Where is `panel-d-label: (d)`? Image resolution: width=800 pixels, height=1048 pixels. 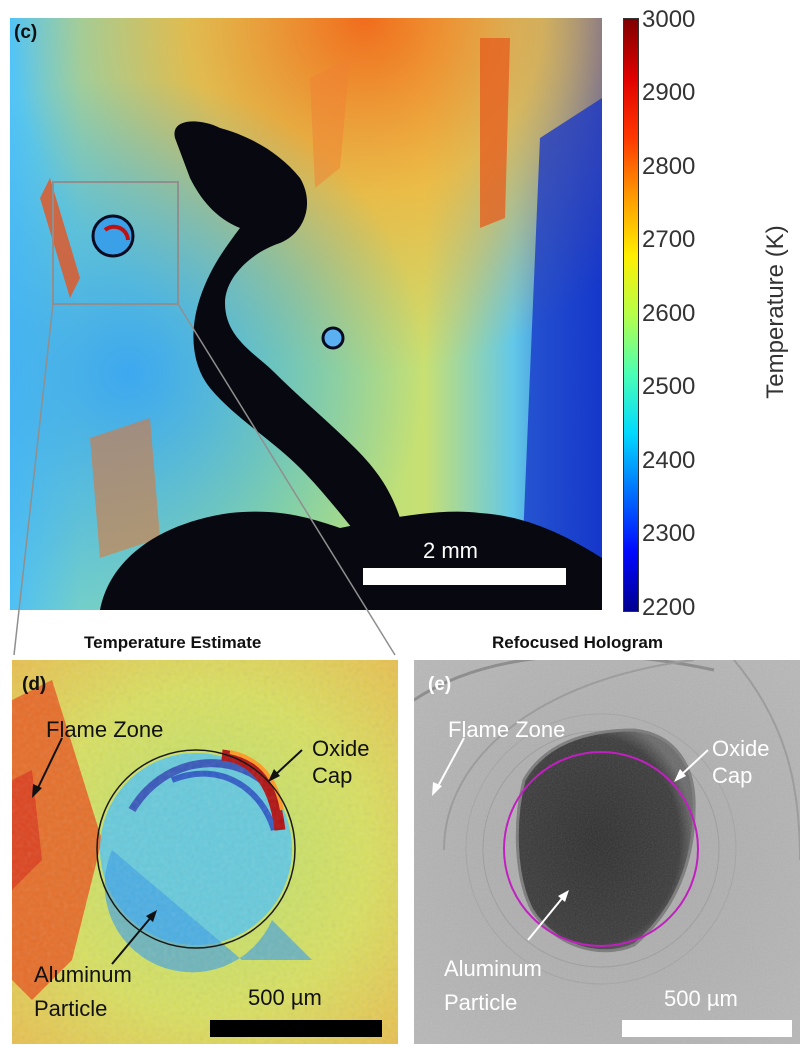 panel-d-label: (d) is located at coordinates (34, 684).